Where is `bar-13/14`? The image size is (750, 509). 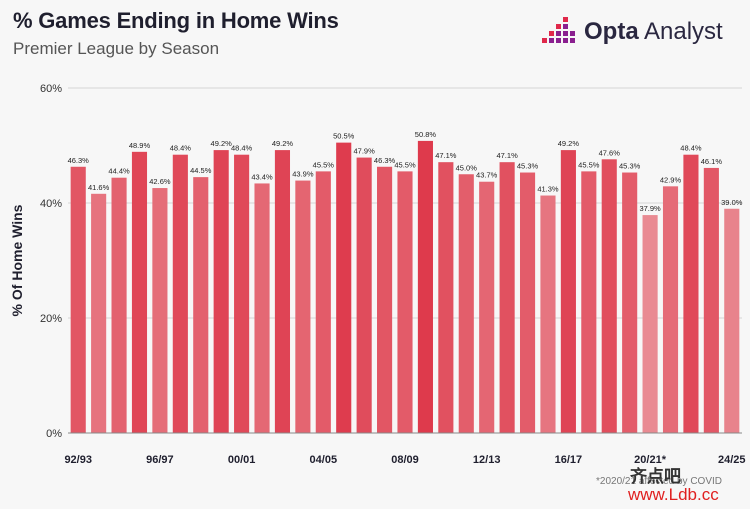 bar-13/14 is located at coordinates (507, 298).